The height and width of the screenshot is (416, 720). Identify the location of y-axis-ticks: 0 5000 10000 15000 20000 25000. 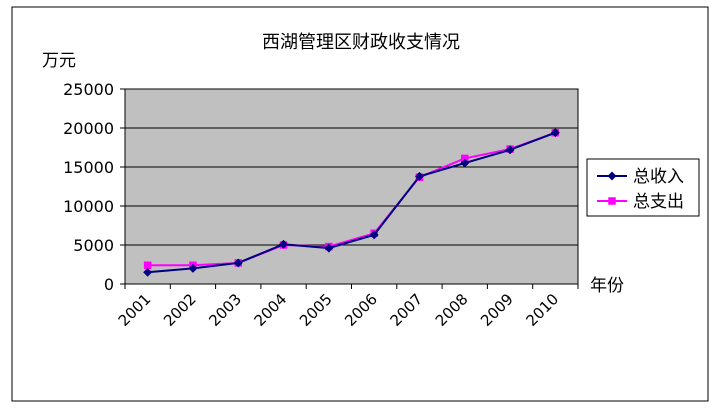
(94, 187).